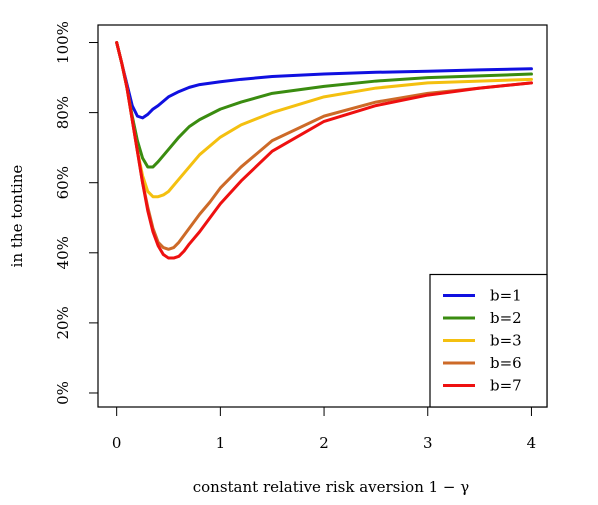  What do you see at coordinates (506, 386) in the screenshot?
I see `legend-label: b=7` at bounding box center [506, 386].